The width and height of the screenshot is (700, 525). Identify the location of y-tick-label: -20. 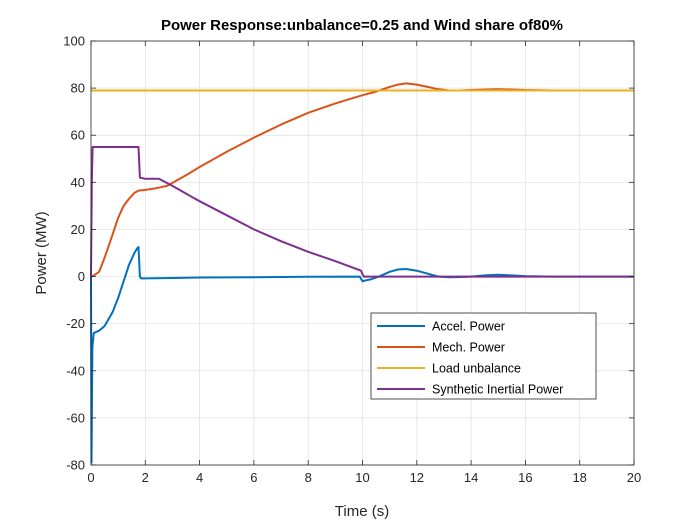
(75, 323).